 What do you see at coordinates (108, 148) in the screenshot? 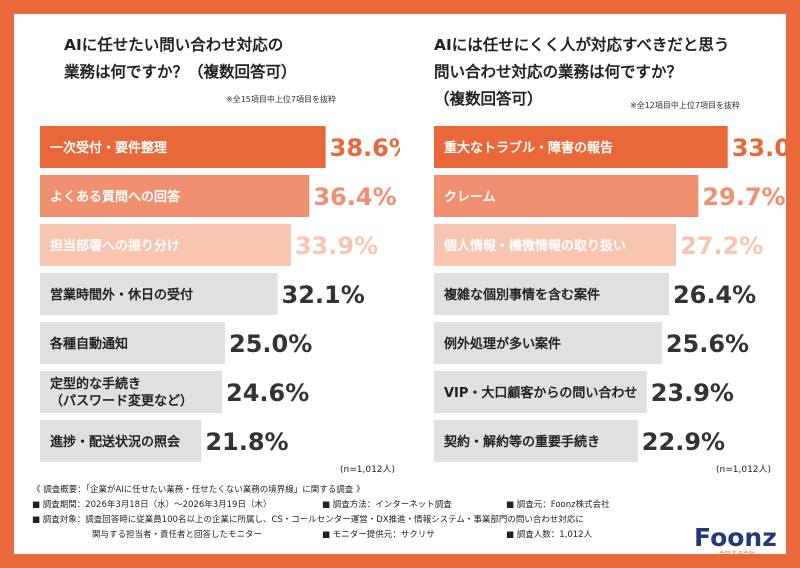
I see `bar-label: 一次受付・要件整理` at bounding box center [108, 148].